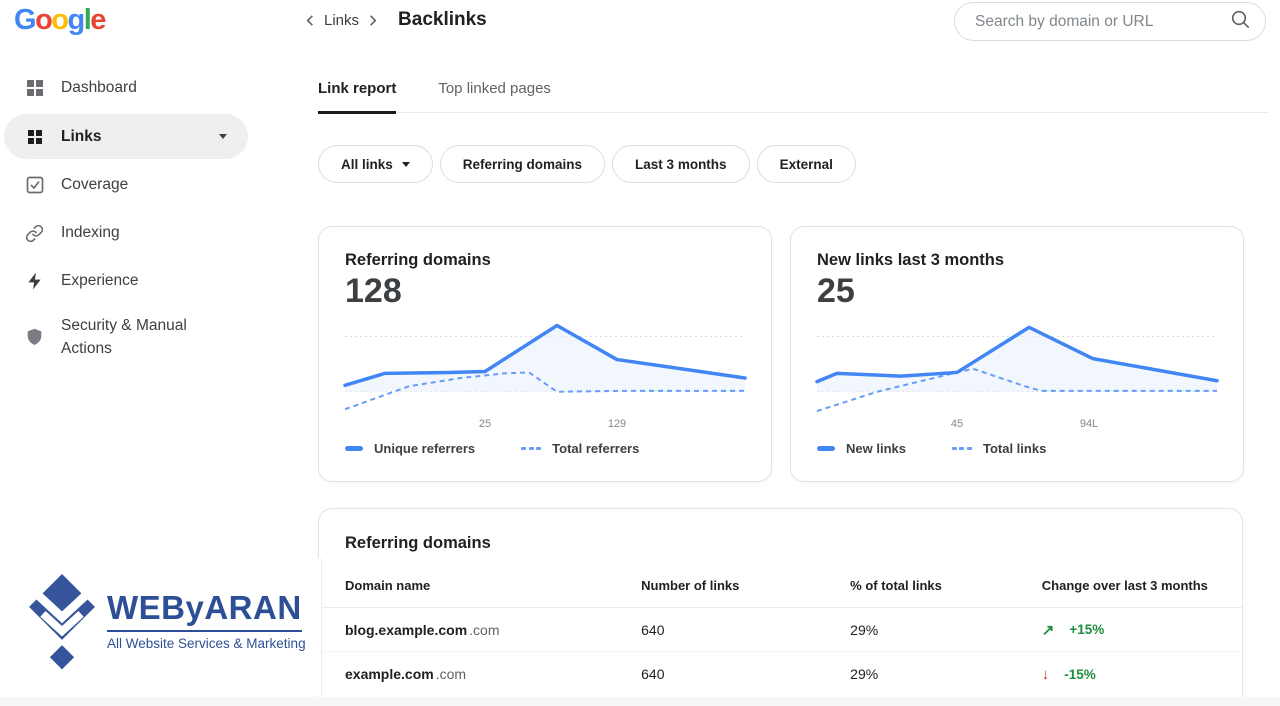 This screenshot has height=706, width=1280. I want to click on domain-name: blog.example.com, so click(406, 629).